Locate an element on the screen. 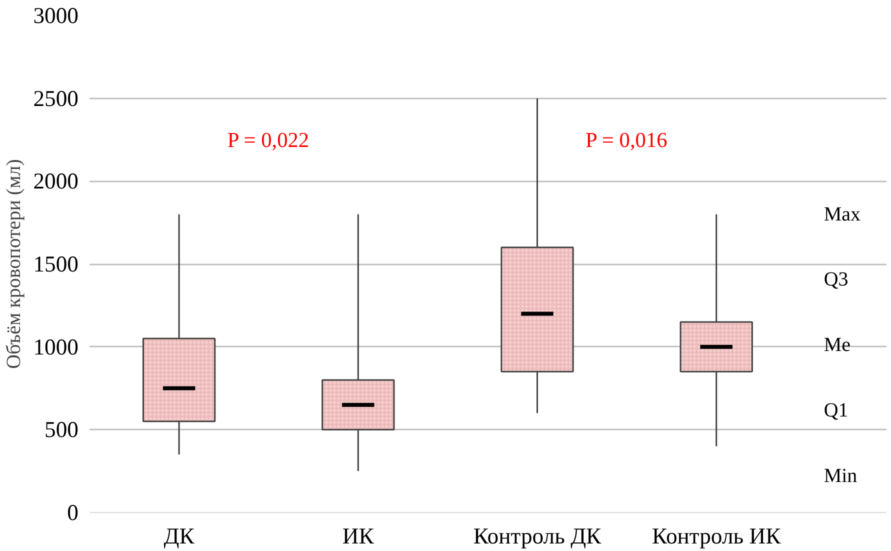 This screenshot has width=891, height=551. y-tick-label: 3000 is located at coordinates (55, 15).